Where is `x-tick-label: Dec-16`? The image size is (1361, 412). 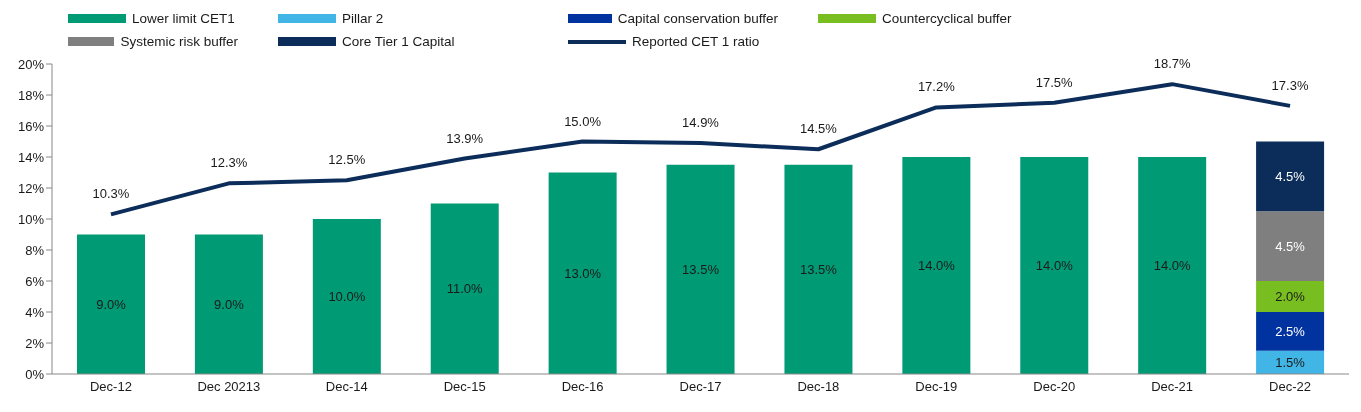 x-tick-label: Dec-16 is located at coordinates (582, 387).